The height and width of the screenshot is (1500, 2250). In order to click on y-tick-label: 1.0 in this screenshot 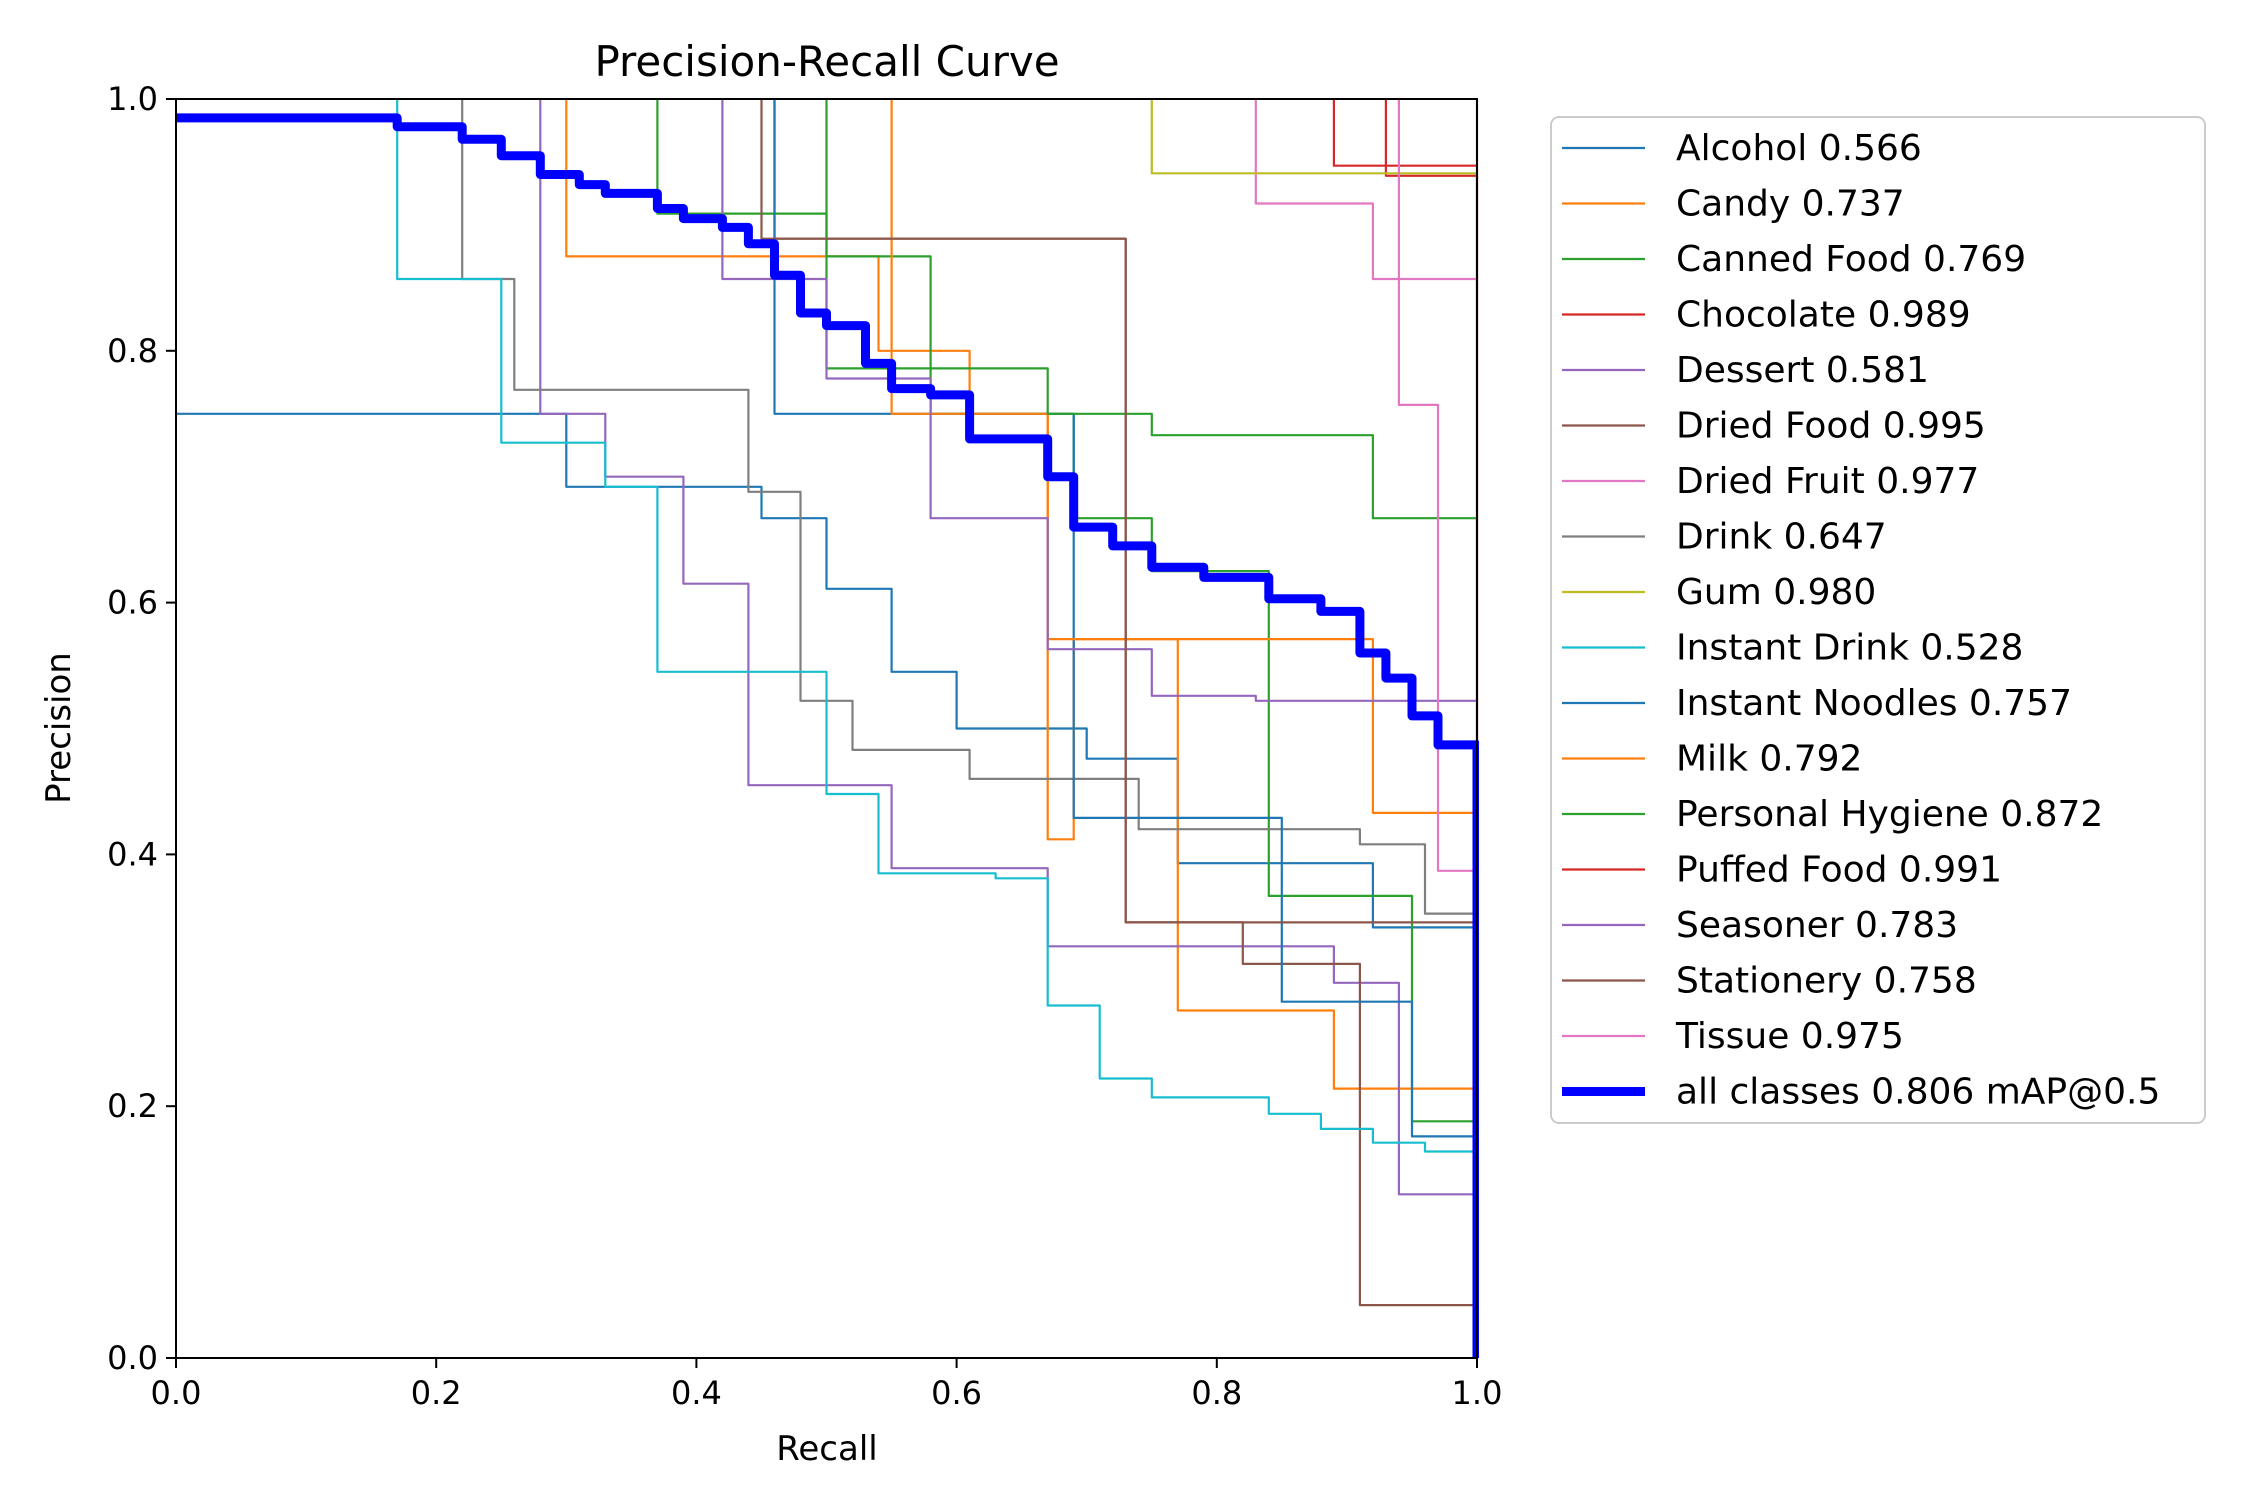, I will do `click(132, 99)`.